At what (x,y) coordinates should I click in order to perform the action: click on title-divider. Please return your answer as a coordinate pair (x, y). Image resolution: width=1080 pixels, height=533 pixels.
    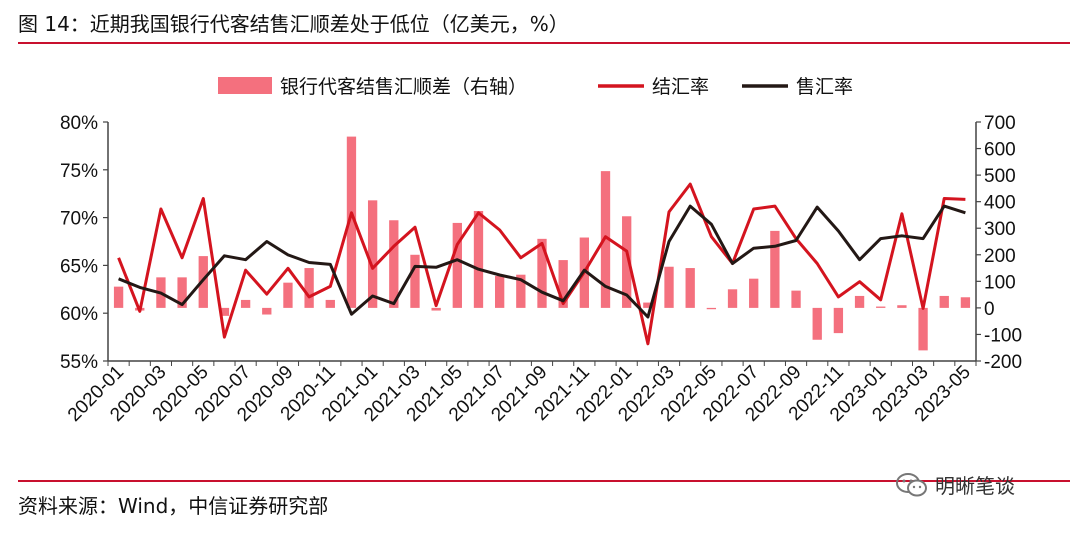
    Looking at the image, I should click on (544, 43).